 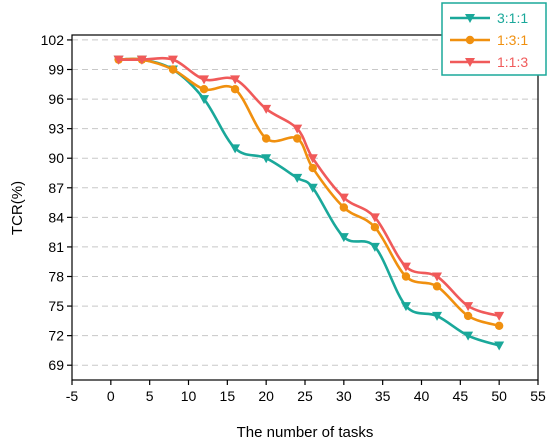 What do you see at coordinates (512, 18) in the screenshot?
I see `legend-label: 3:1:1` at bounding box center [512, 18].